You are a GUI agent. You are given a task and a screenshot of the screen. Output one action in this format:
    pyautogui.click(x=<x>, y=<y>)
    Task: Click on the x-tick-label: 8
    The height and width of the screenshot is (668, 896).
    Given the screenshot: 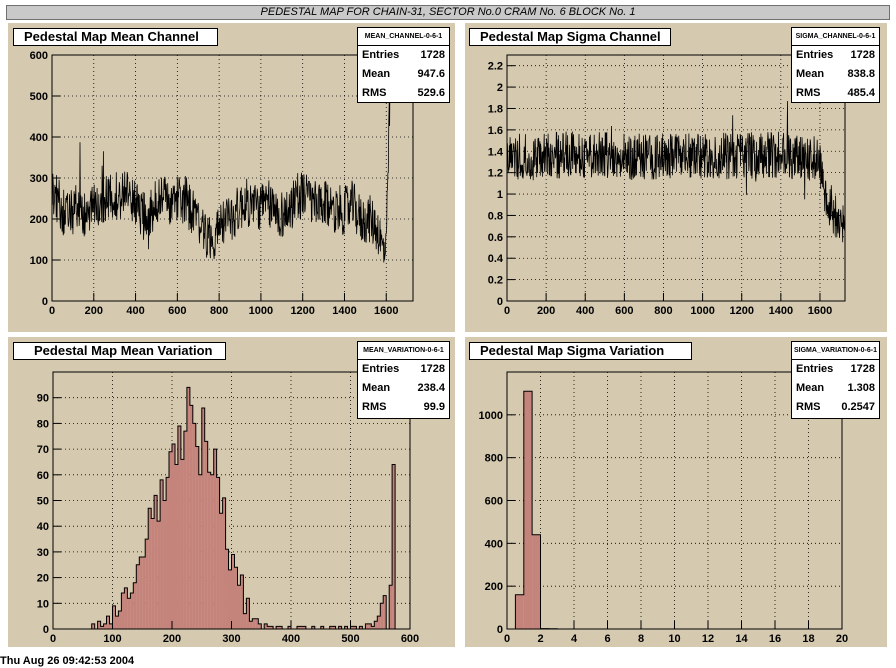 What is the action you would take?
    pyautogui.click(x=641, y=639)
    